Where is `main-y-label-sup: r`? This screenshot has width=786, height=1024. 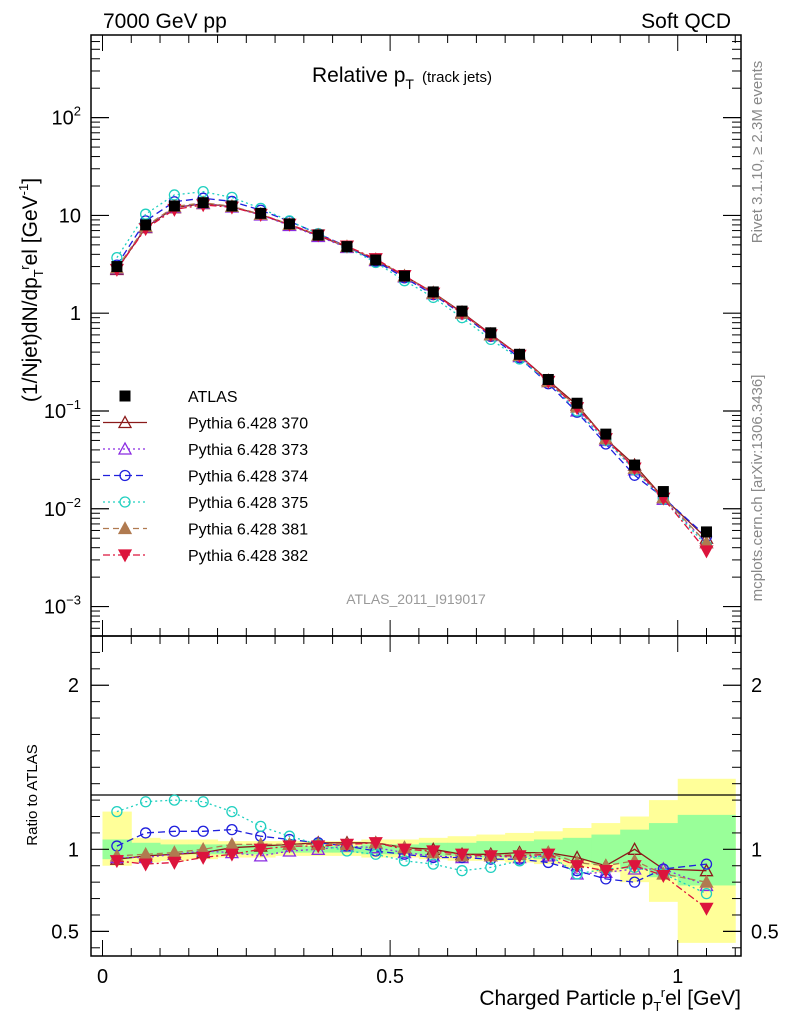
main-y-label-sup: r is located at coordinates (24, 267).